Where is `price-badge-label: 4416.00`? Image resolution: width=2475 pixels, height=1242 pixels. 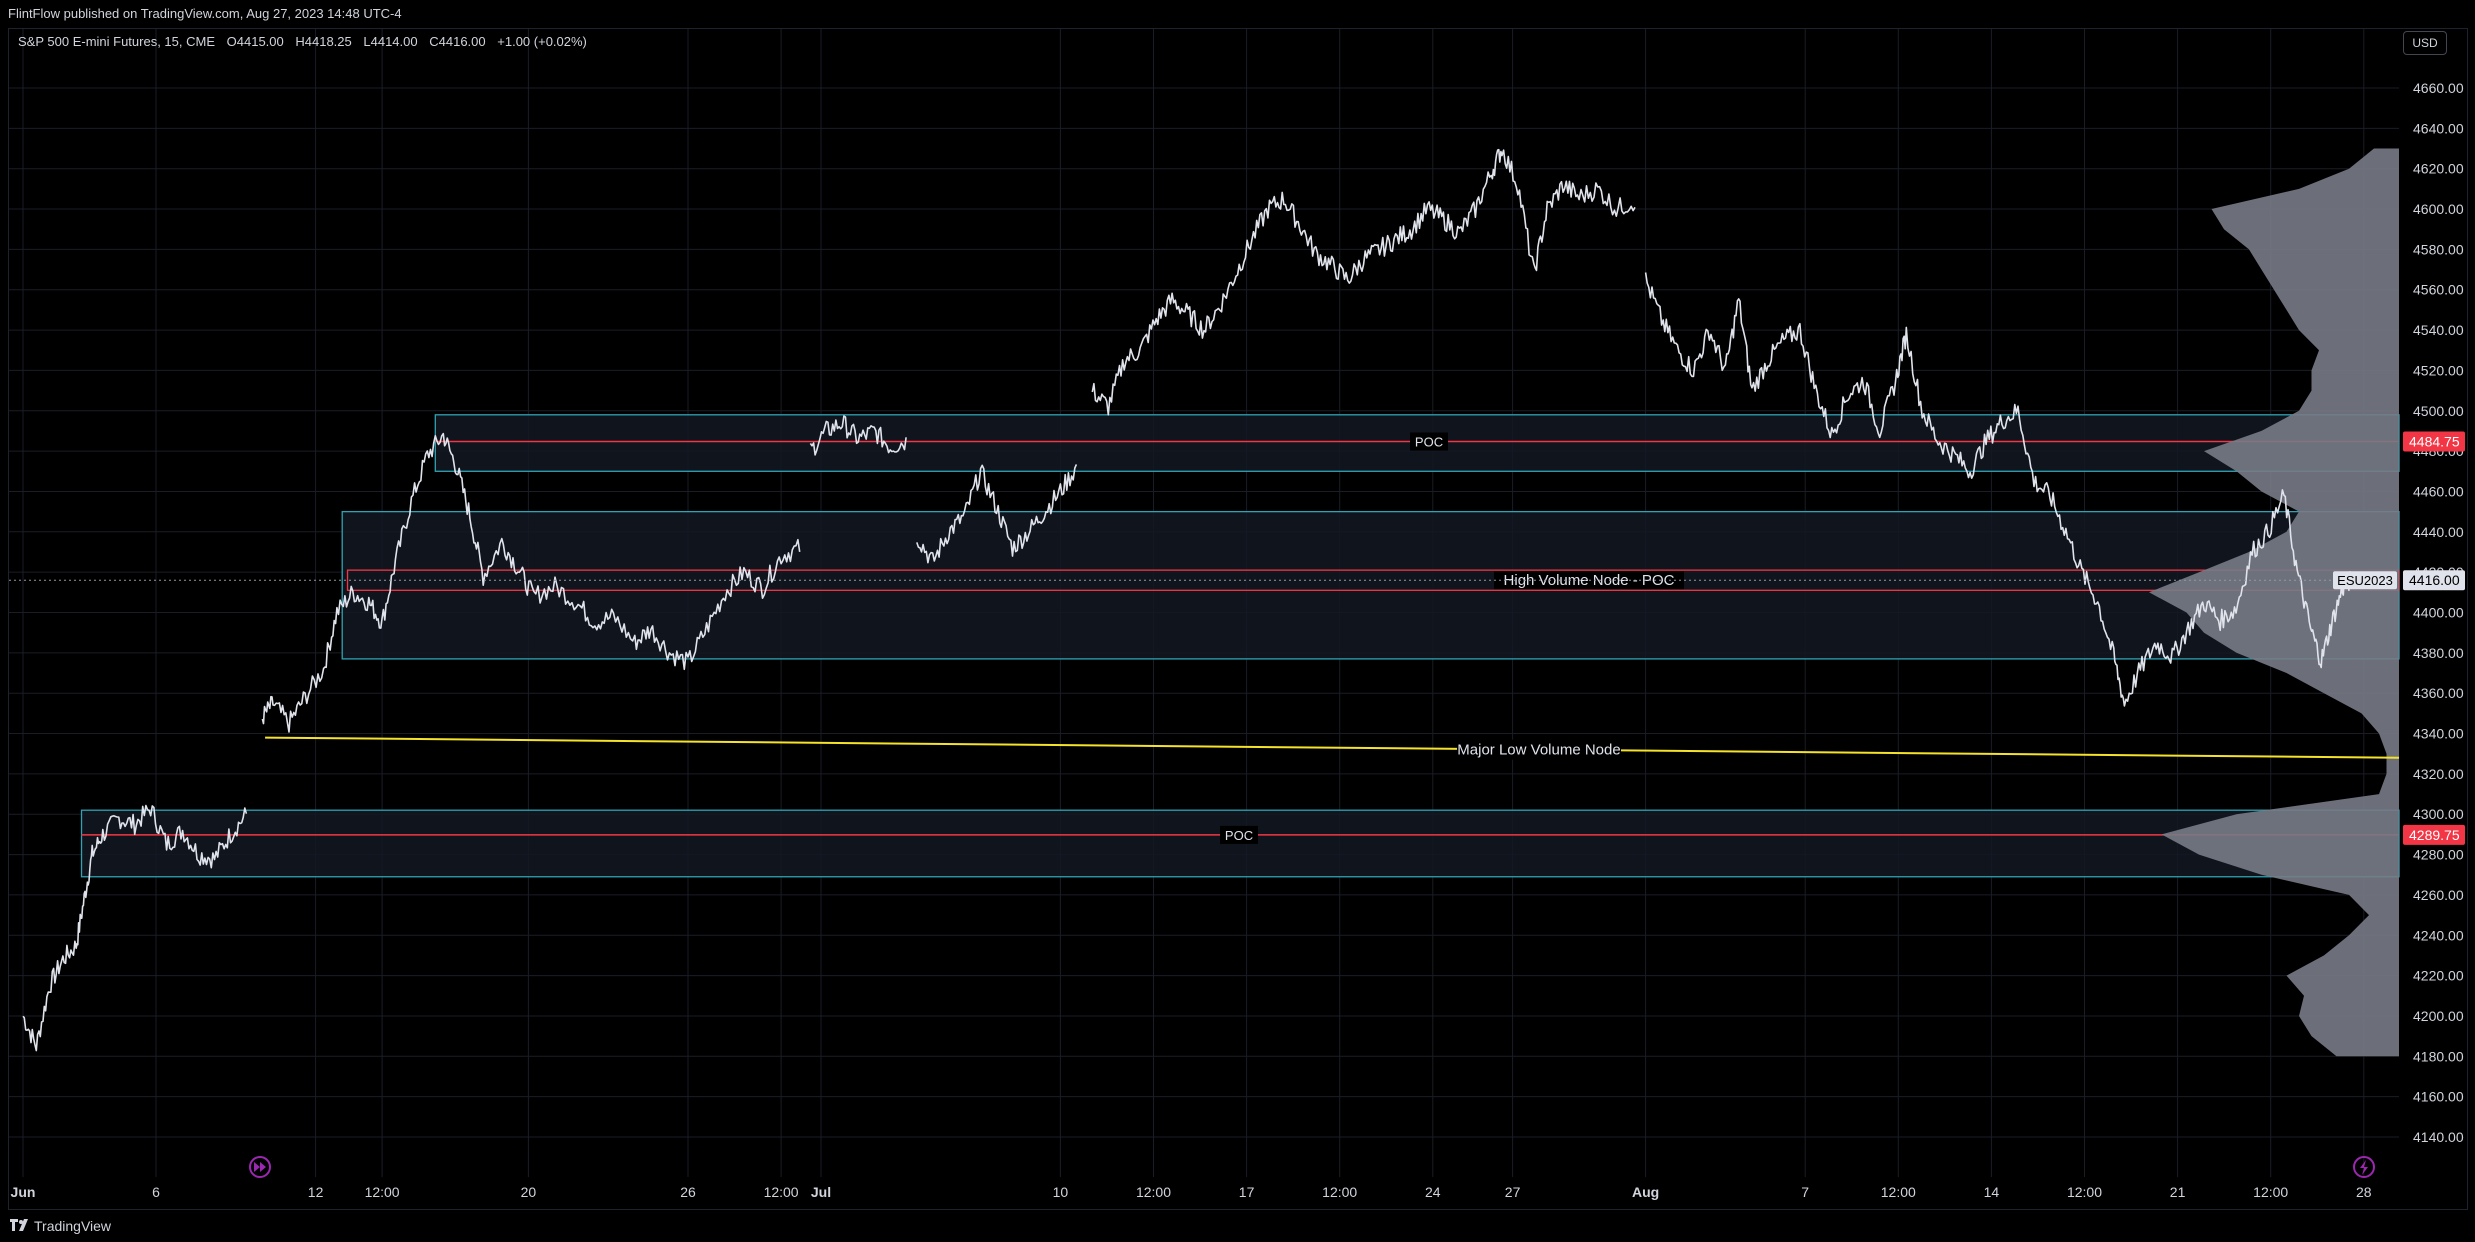
price-badge-label: 4416.00 is located at coordinates (2434, 580).